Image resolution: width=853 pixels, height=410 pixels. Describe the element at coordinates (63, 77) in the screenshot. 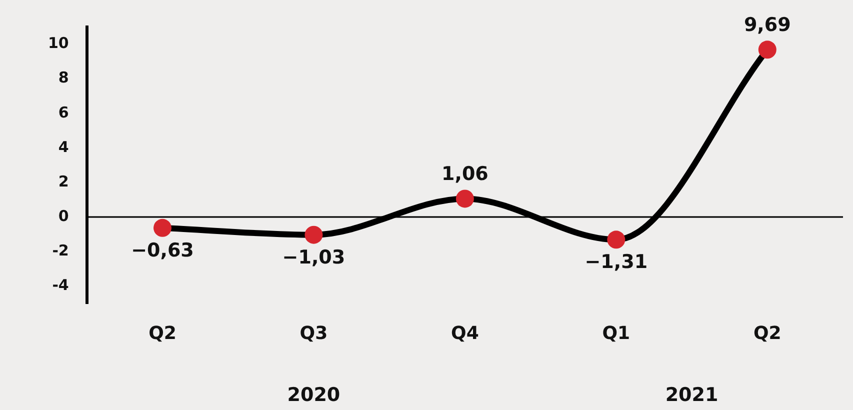

I see `y-tick-label: 8` at that location.